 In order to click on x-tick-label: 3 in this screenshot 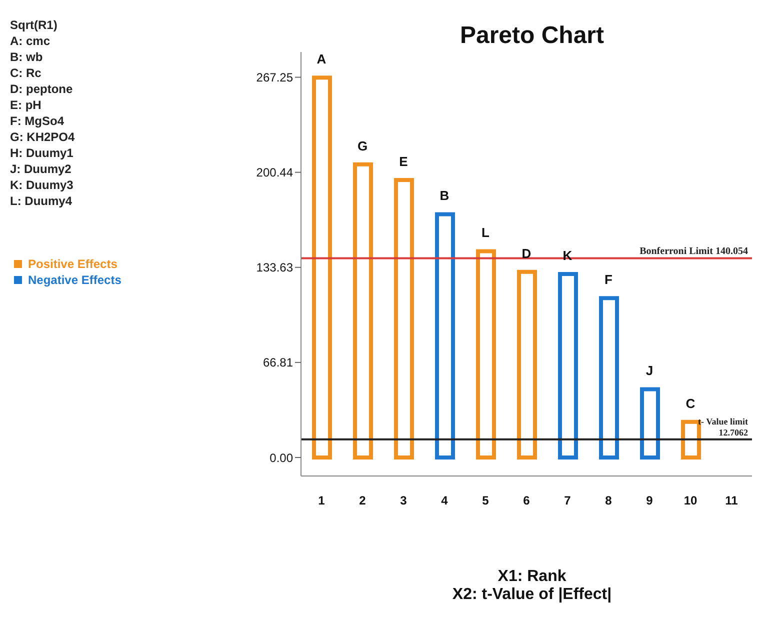, I will do `click(404, 501)`.